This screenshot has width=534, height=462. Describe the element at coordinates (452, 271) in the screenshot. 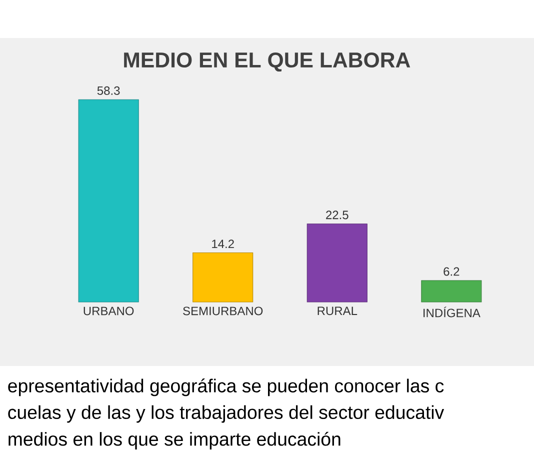

I see `data-label: 6.2` at that location.